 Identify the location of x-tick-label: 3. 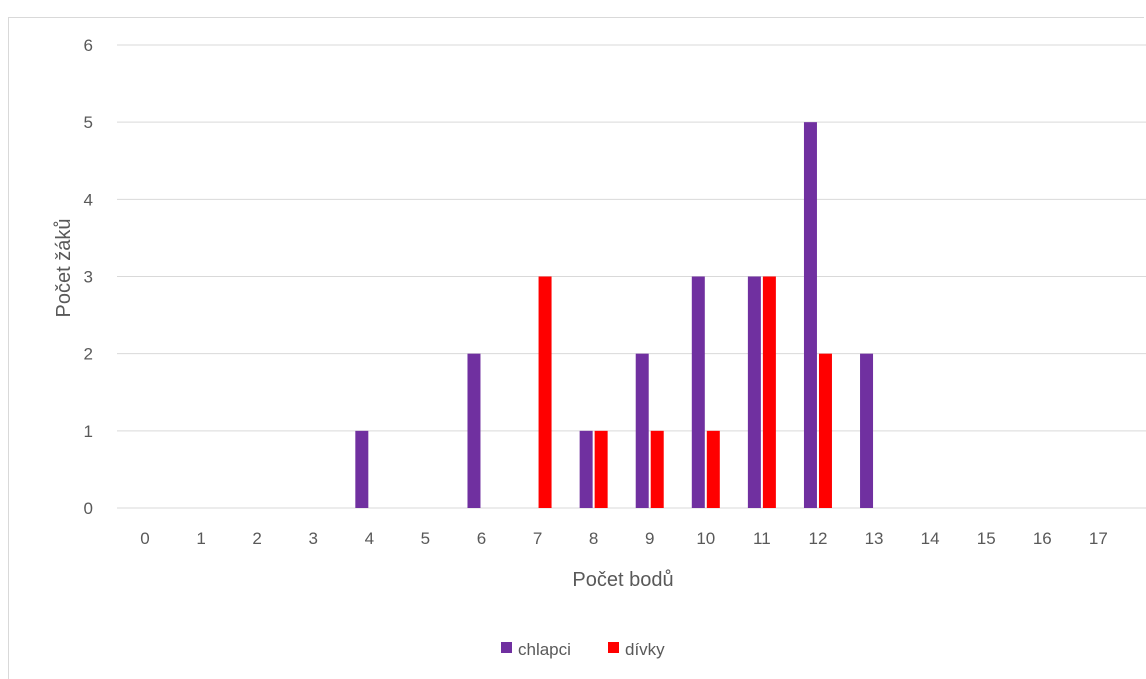
(313, 538).